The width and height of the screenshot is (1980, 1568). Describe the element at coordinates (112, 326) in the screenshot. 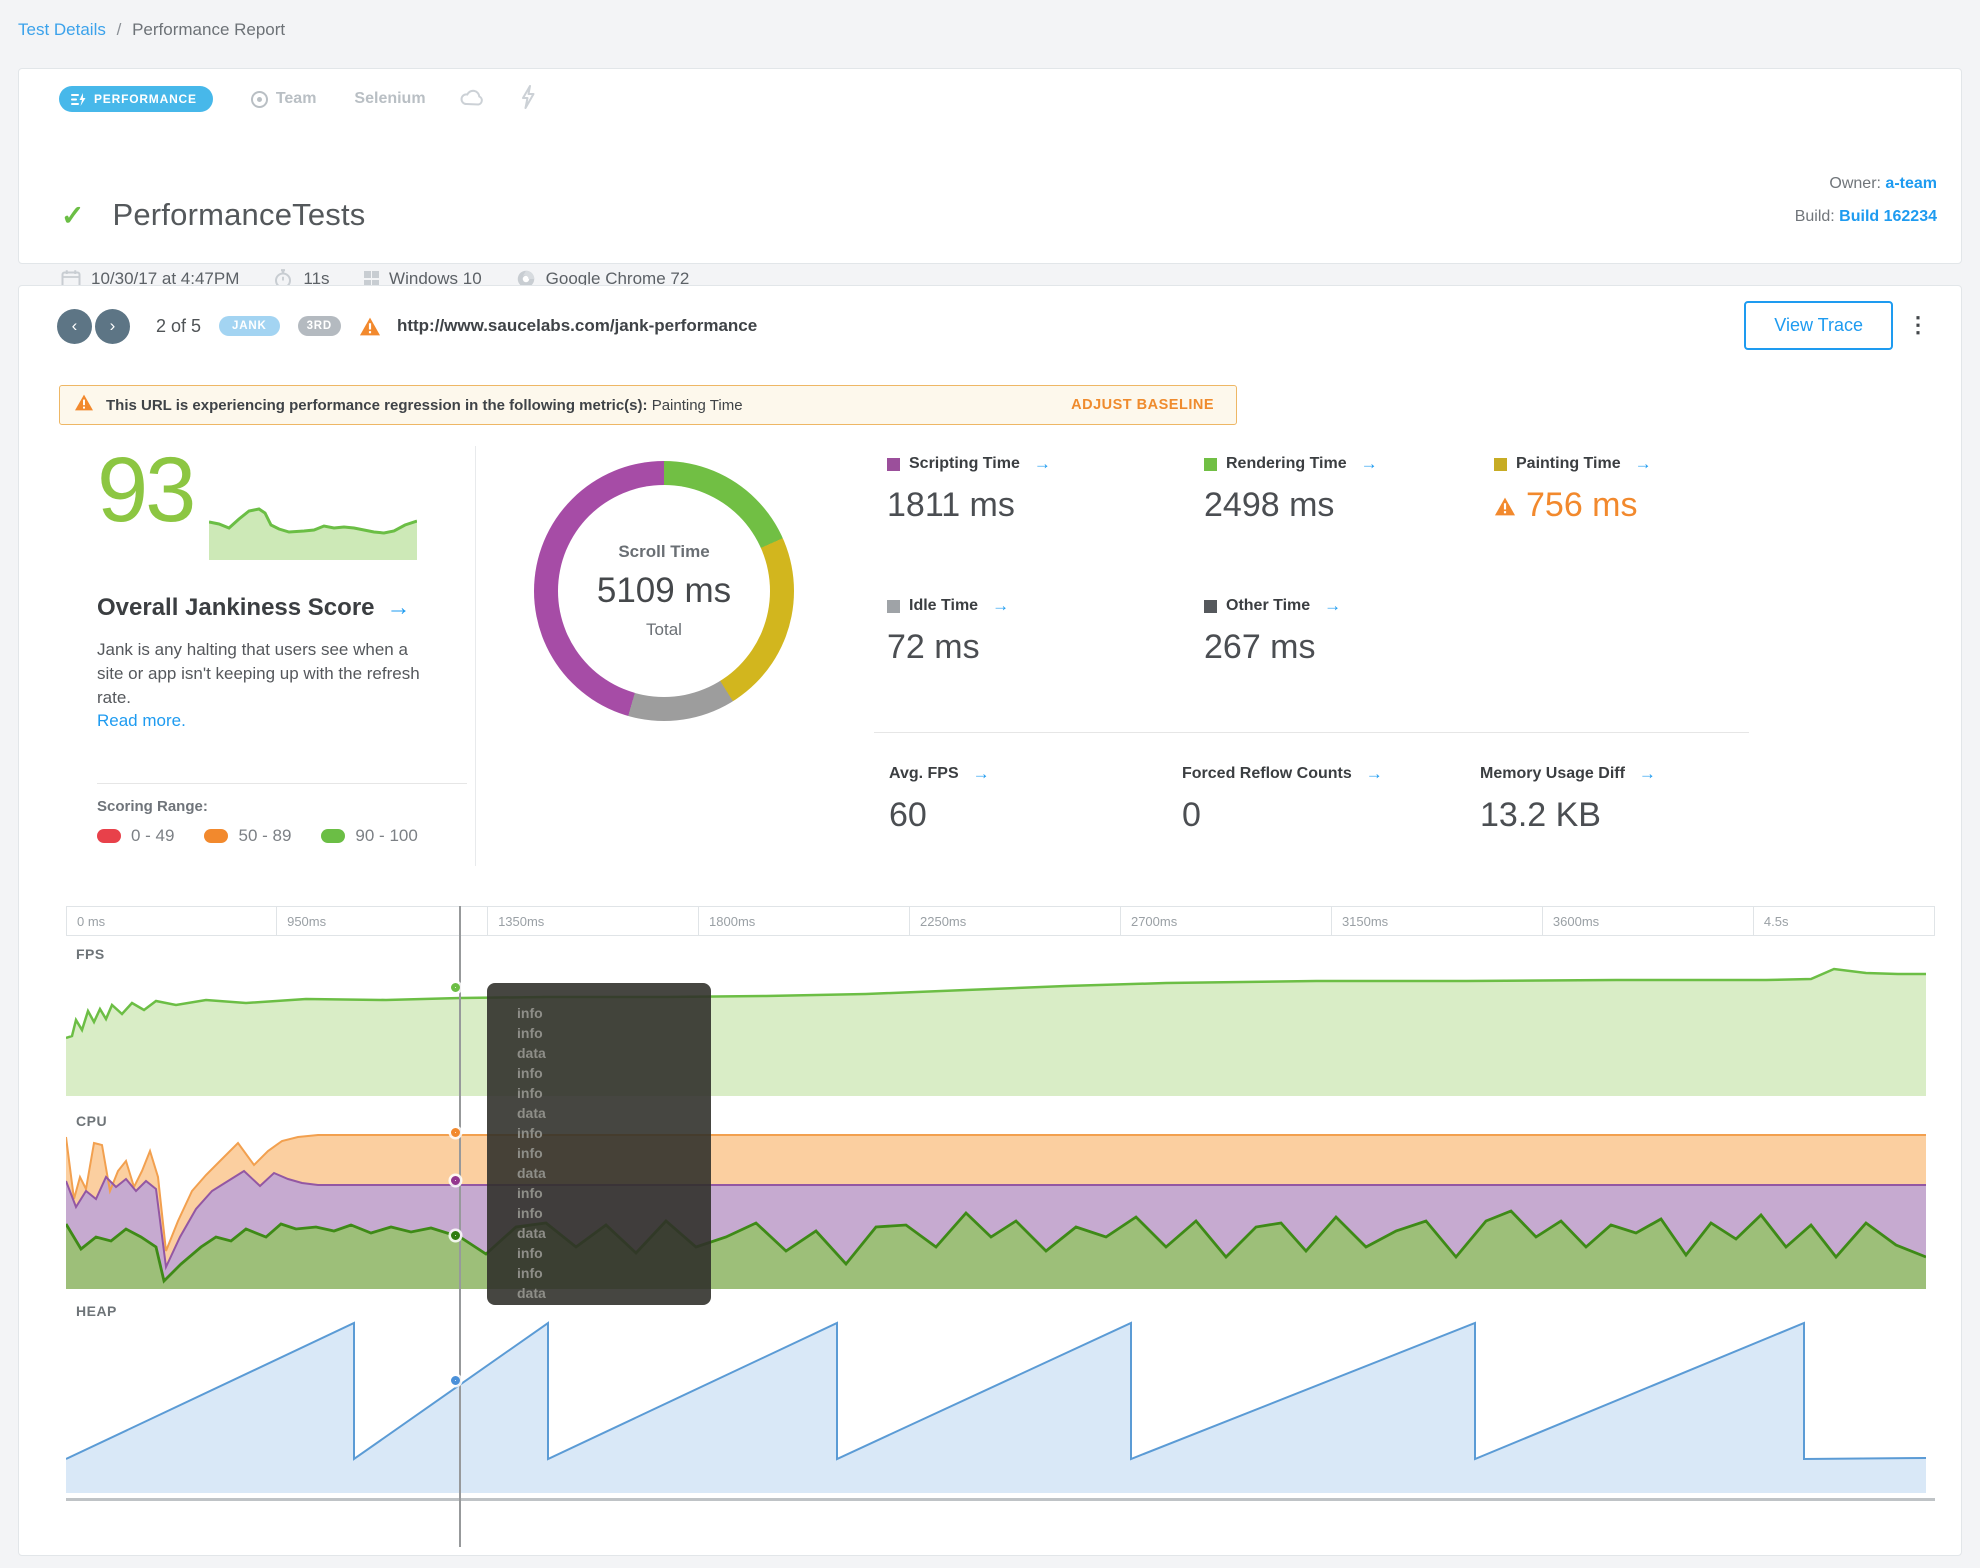

I see `next-page-button: ›` at that location.